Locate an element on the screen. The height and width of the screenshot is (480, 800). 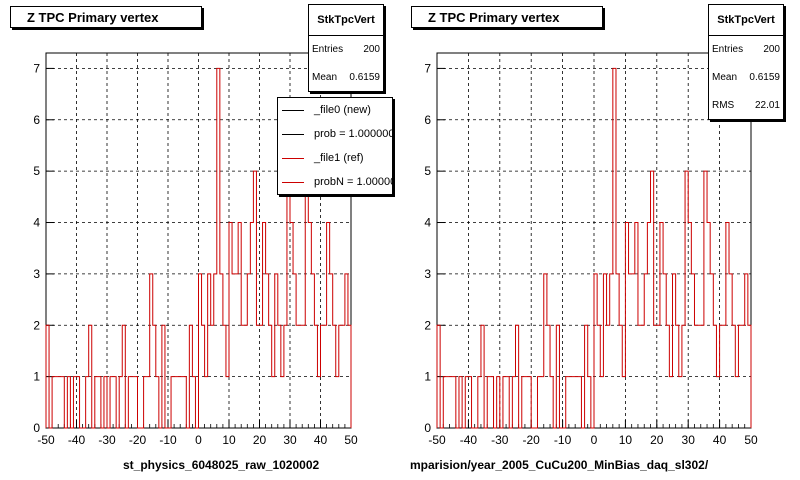
legend-label: prob = 1.000000 is located at coordinates (353, 134).